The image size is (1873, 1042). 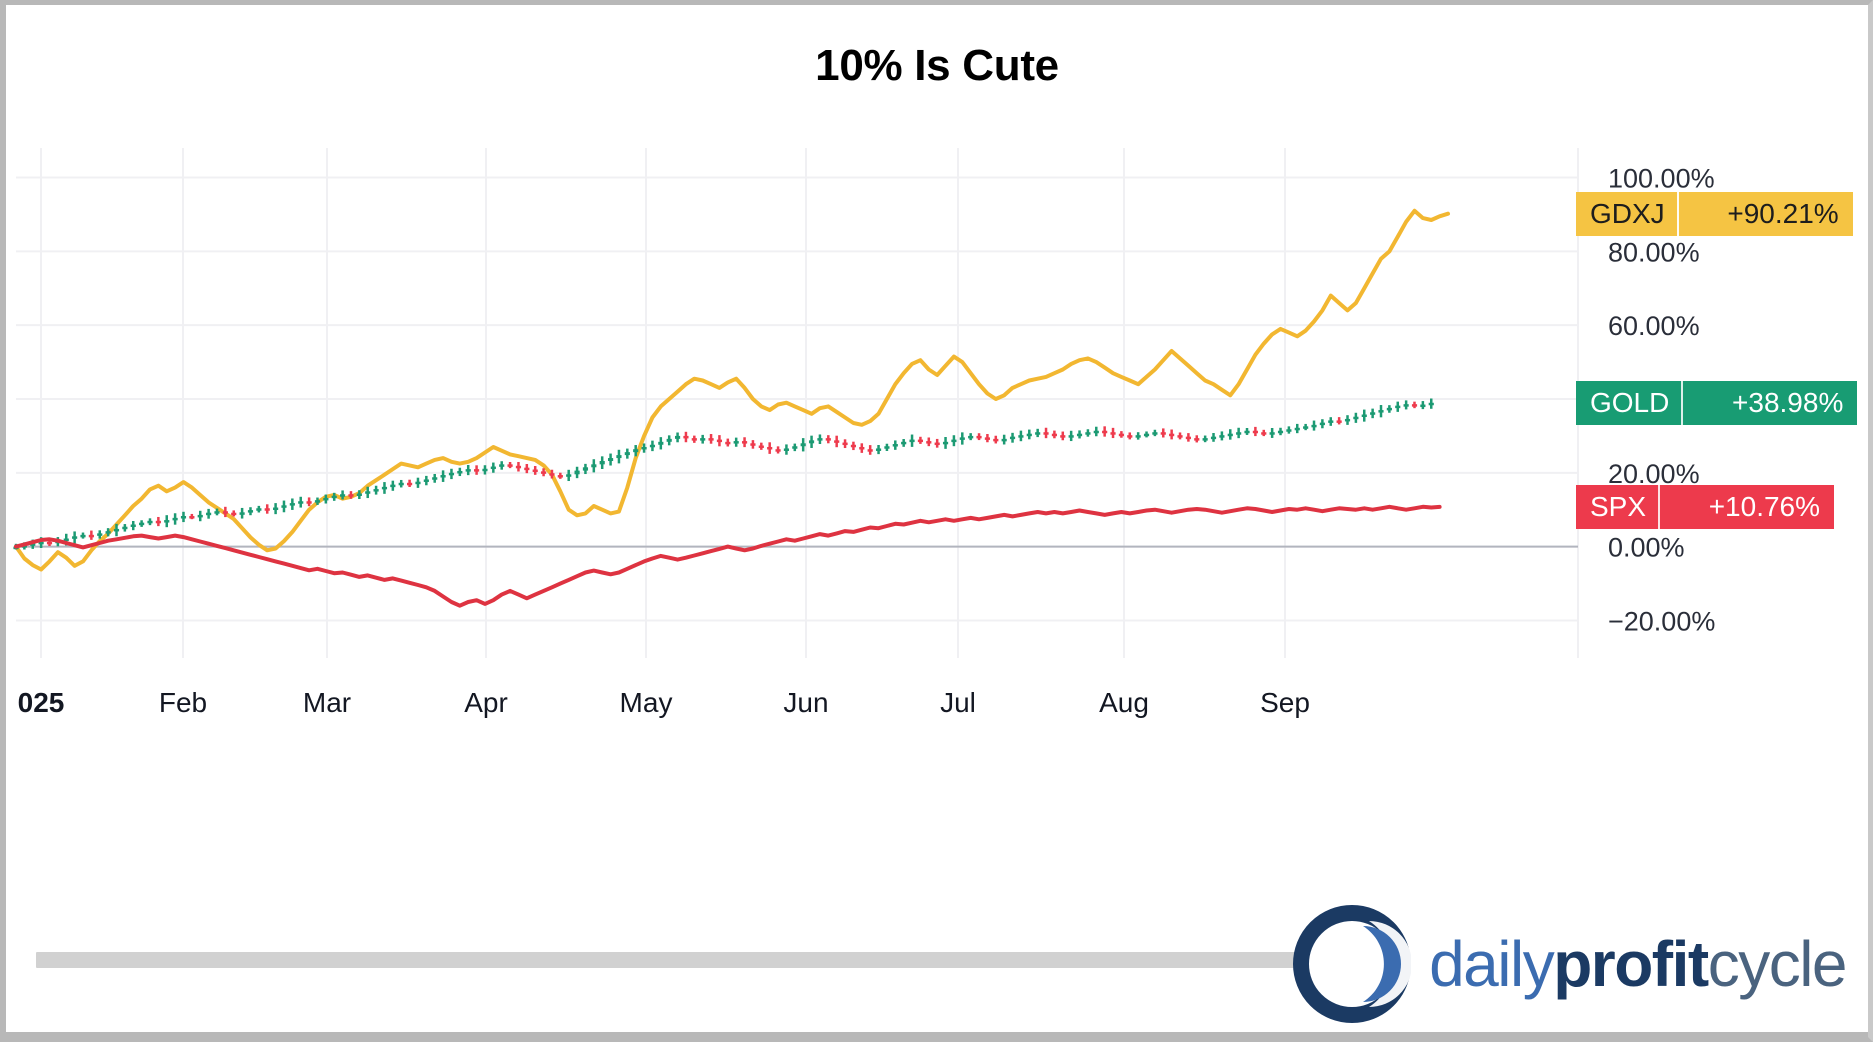 I want to click on legend-symbol-gold: GOLD, so click(x=1630, y=402).